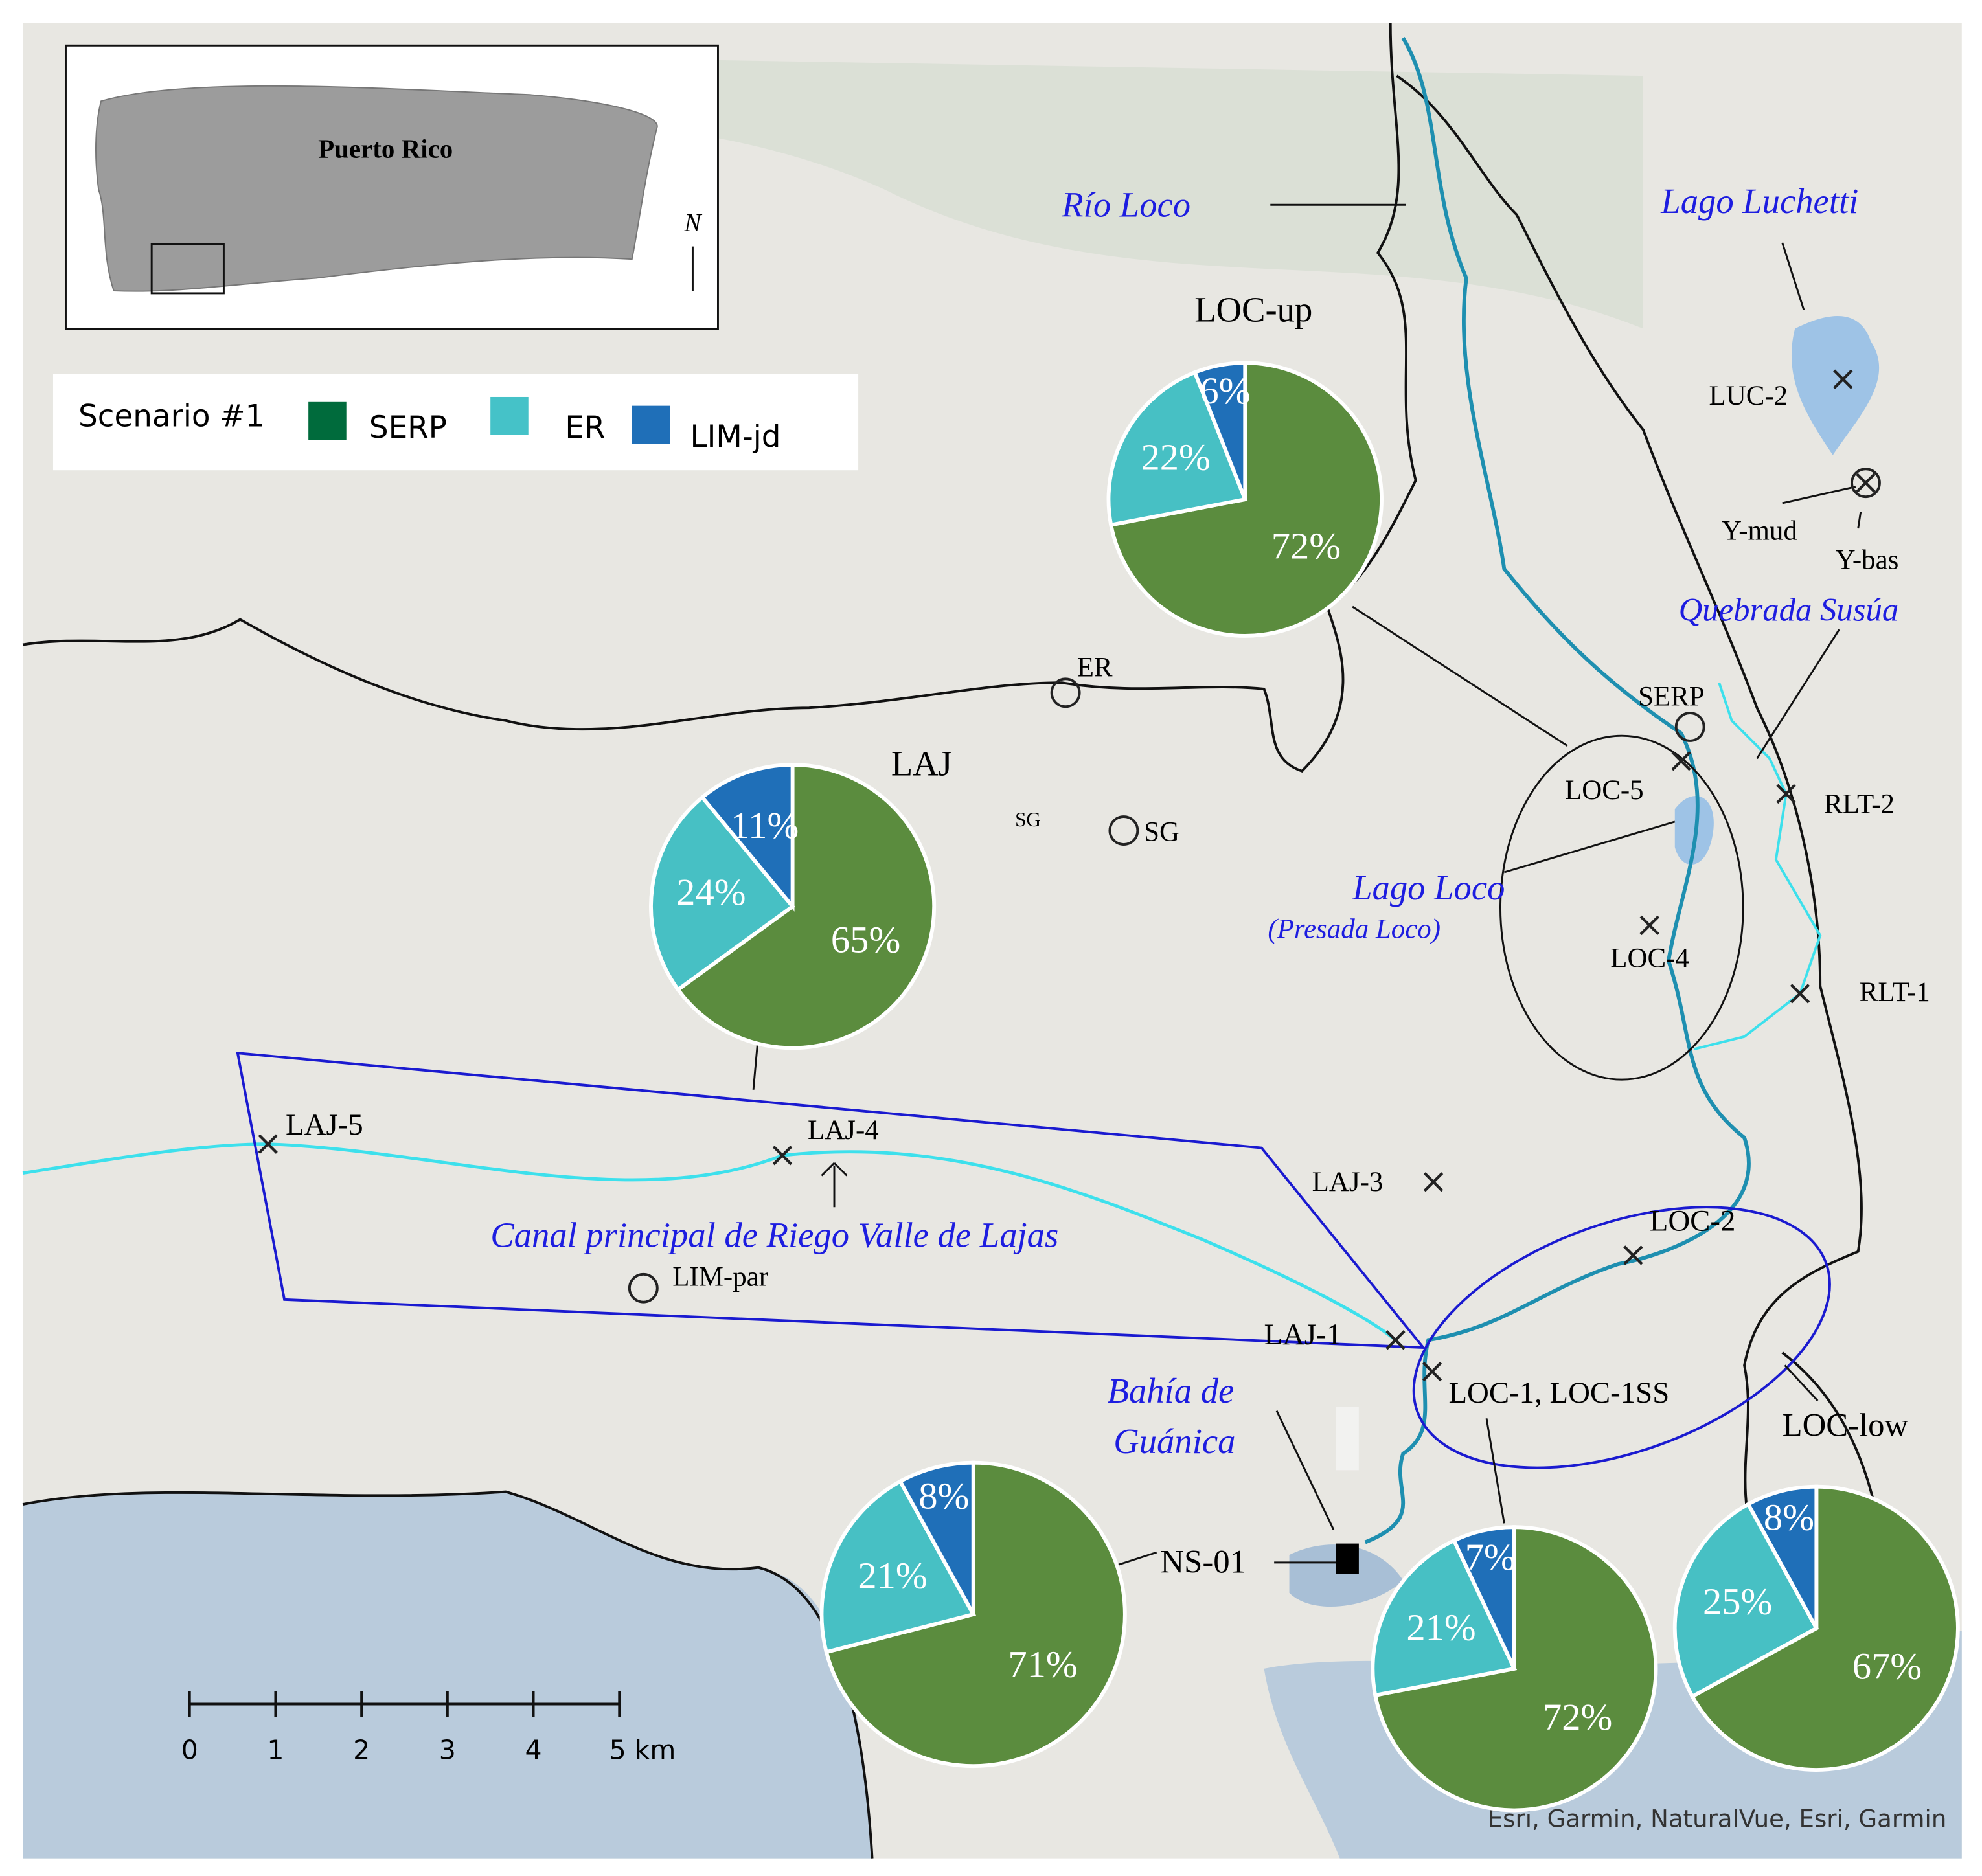 This screenshot has height=1876, width=1982. What do you see at coordinates (187, 269) in the screenshot?
I see `study-area` at bounding box center [187, 269].